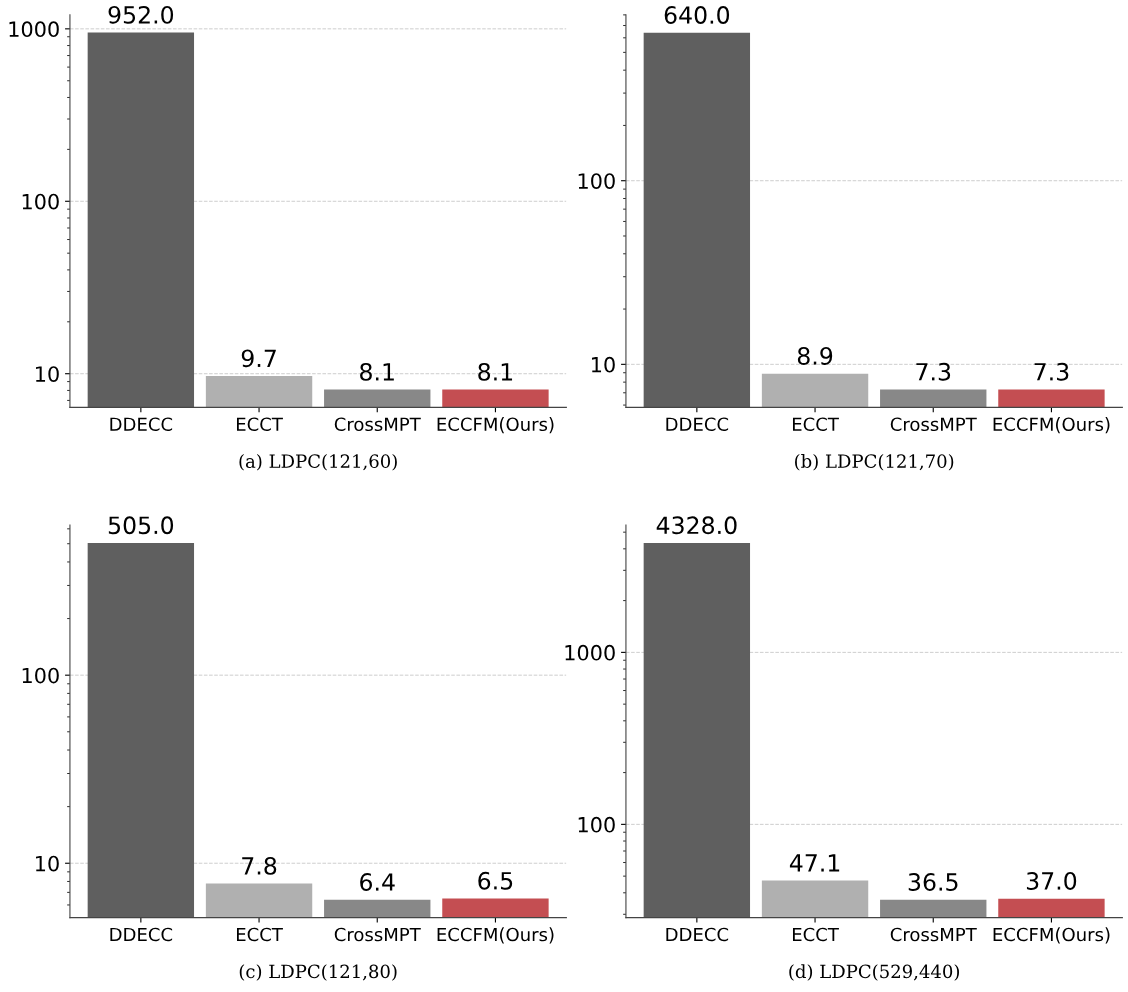 This screenshot has height=992, width=1128. What do you see at coordinates (141, 14) in the screenshot?
I see `data-label: 952.0` at bounding box center [141, 14].